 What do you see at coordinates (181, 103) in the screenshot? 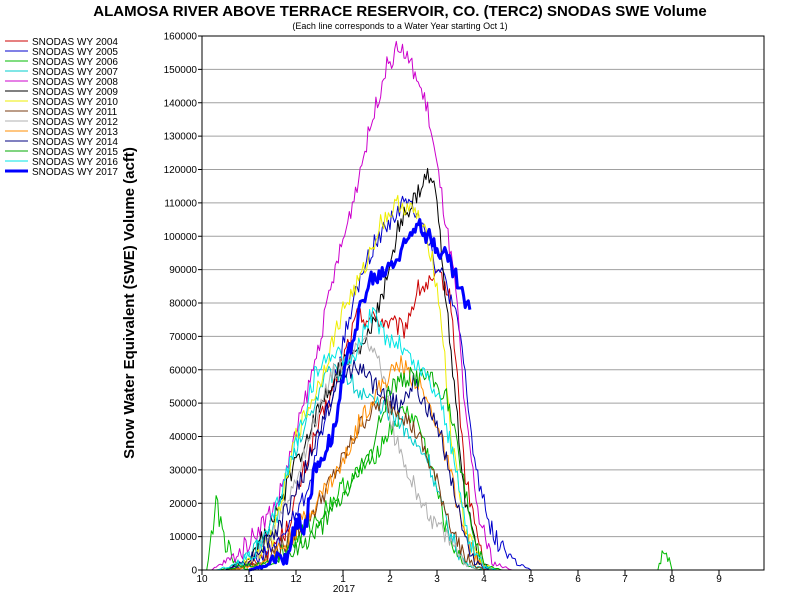
I see `y-tick-label: 140000` at bounding box center [181, 103].